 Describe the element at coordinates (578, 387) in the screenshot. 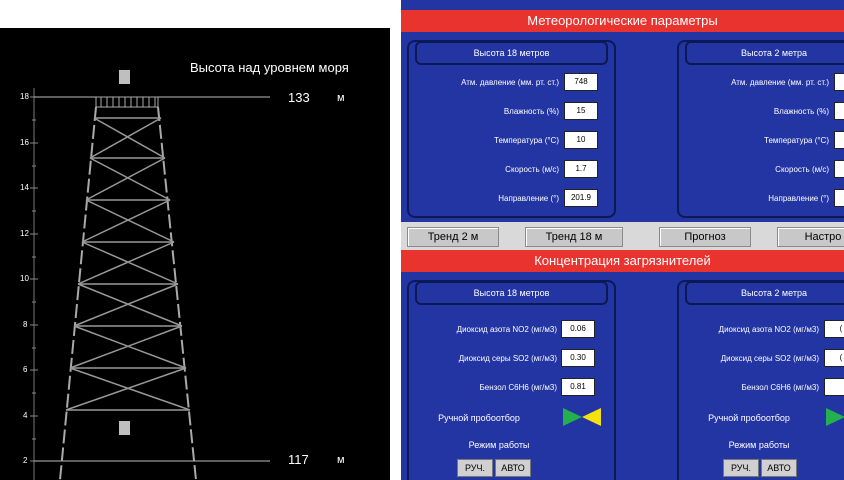

I see `benzene-value: 0.81` at that location.